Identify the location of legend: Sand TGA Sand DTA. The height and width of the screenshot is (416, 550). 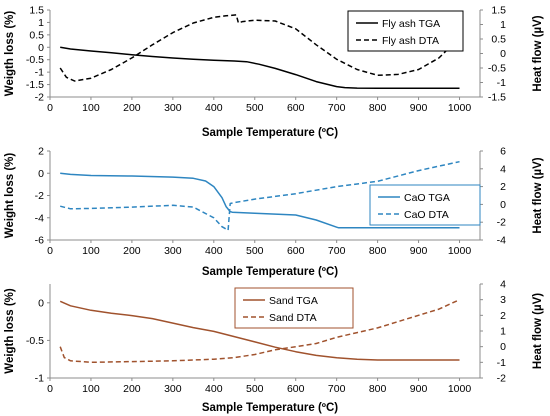
(294, 308).